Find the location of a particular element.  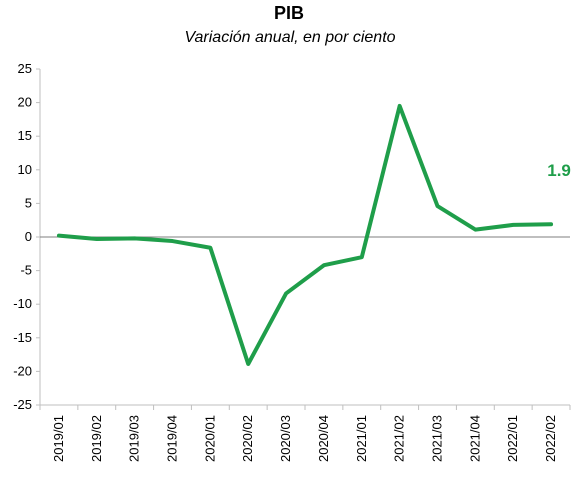

x-tick-label: 2020/03 is located at coordinates (285, 438).